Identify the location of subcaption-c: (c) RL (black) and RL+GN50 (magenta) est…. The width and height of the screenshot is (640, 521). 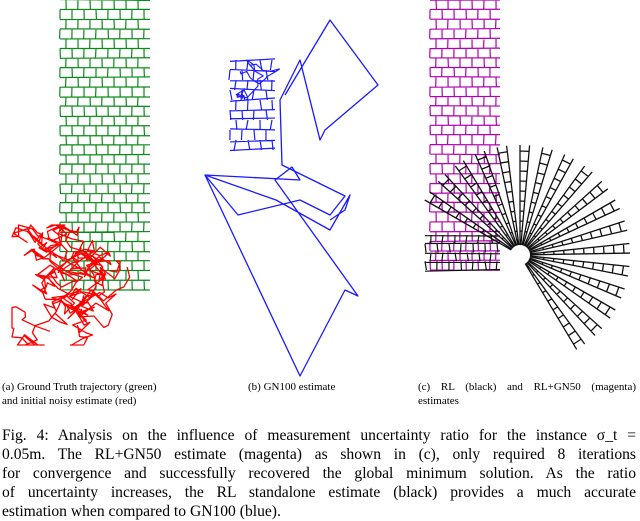
(527, 394).